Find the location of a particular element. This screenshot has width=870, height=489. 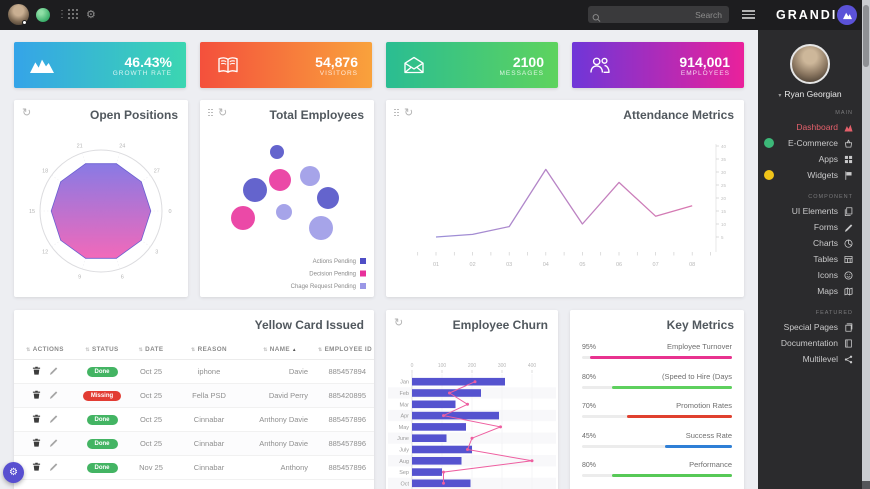

topbar: ⋮ ⚙ GRANDIN is located at coordinates (435, 15).